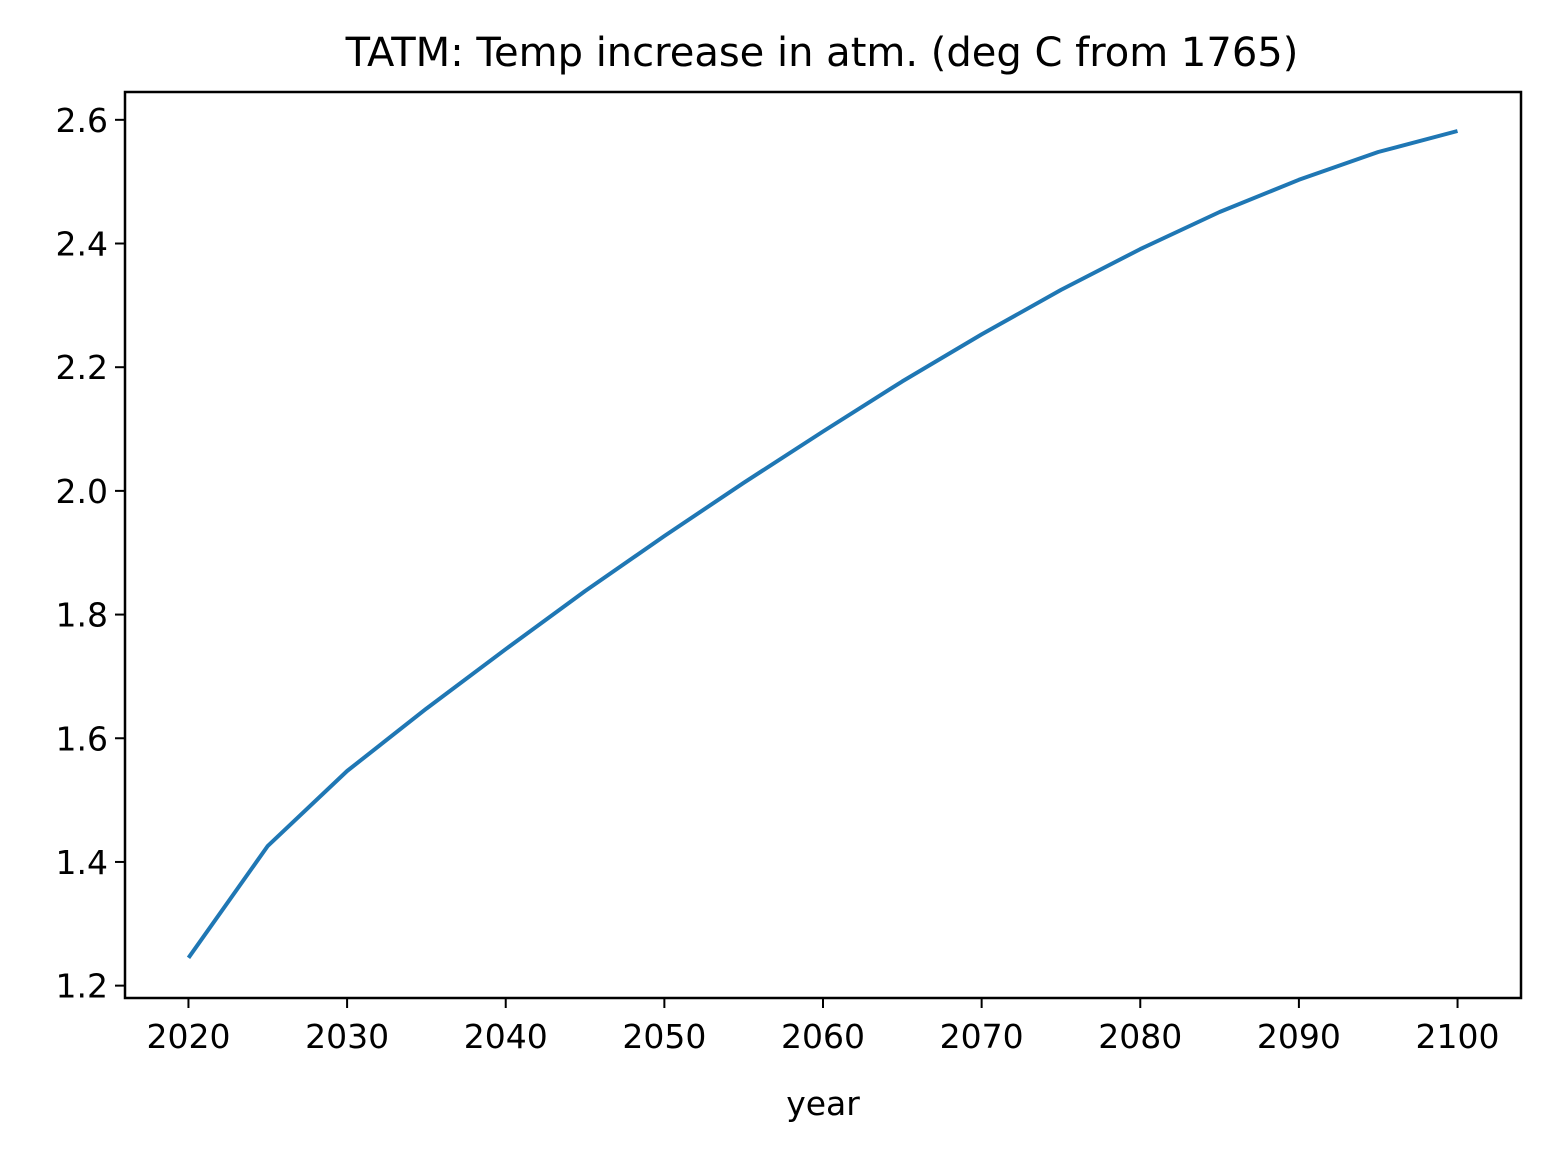  I want to click on y-tick-label: 2.2, so click(82, 367).